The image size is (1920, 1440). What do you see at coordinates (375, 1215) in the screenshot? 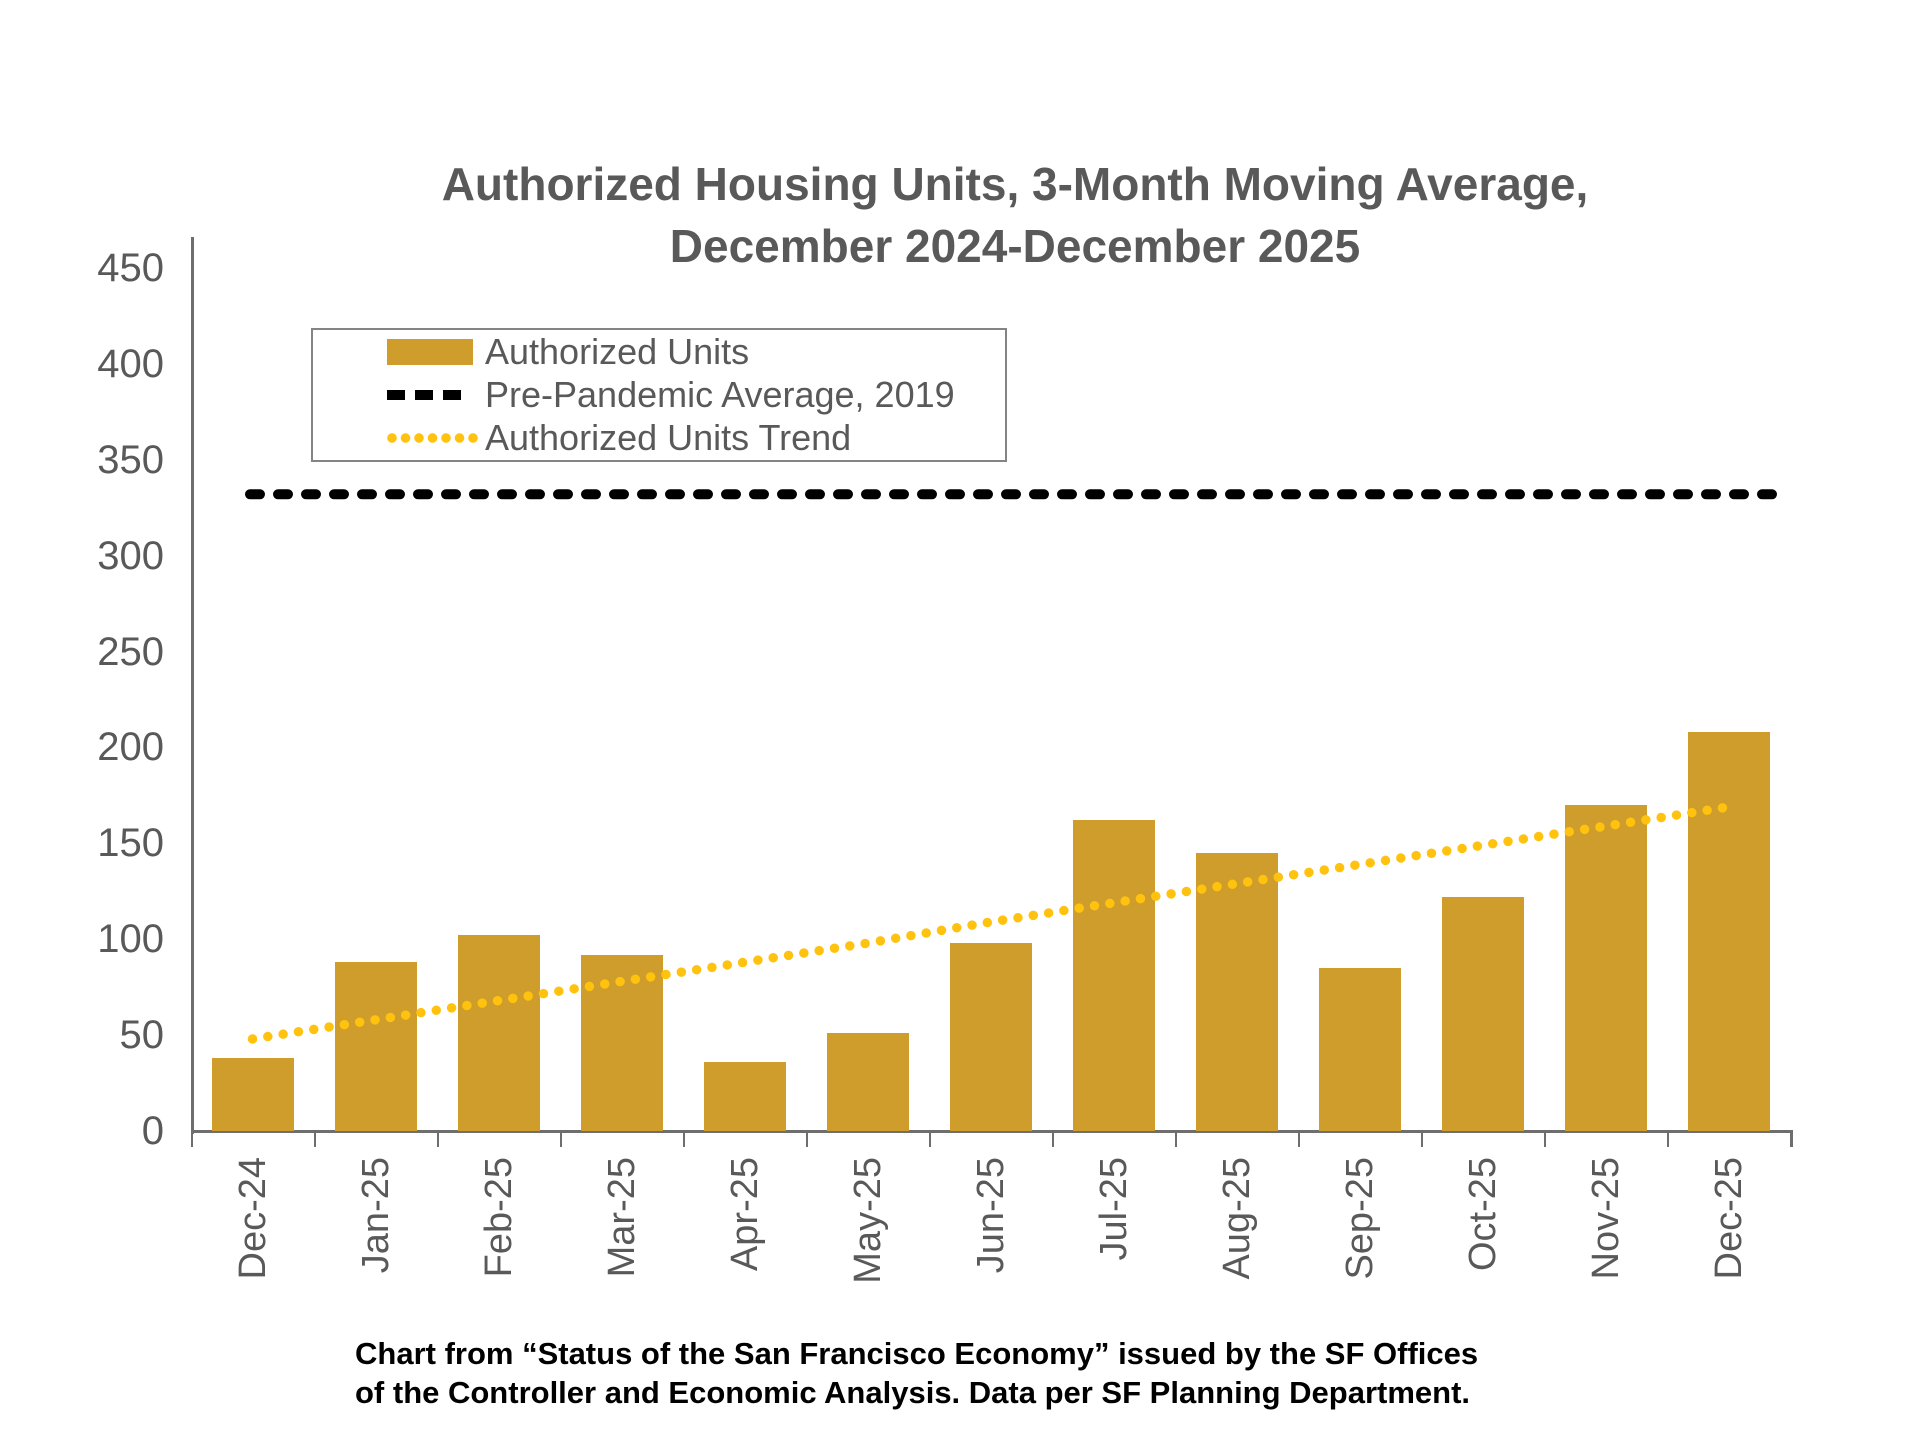
I see `x-axis-label-Jan-25: Jan-25` at bounding box center [375, 1215].